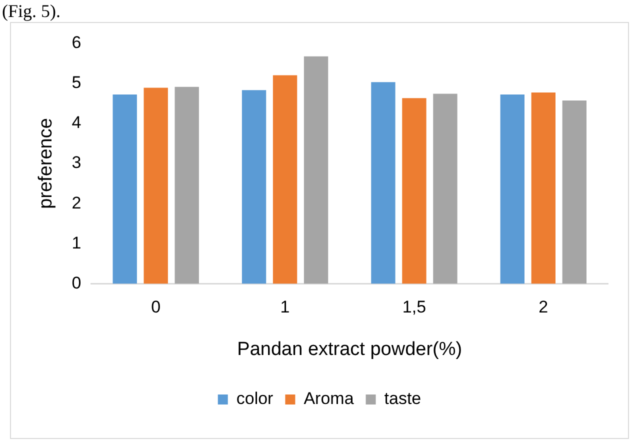  Describe the element at coordinates (285, 307) in the screenshot. I see `x-tick-label: 1` at that location.